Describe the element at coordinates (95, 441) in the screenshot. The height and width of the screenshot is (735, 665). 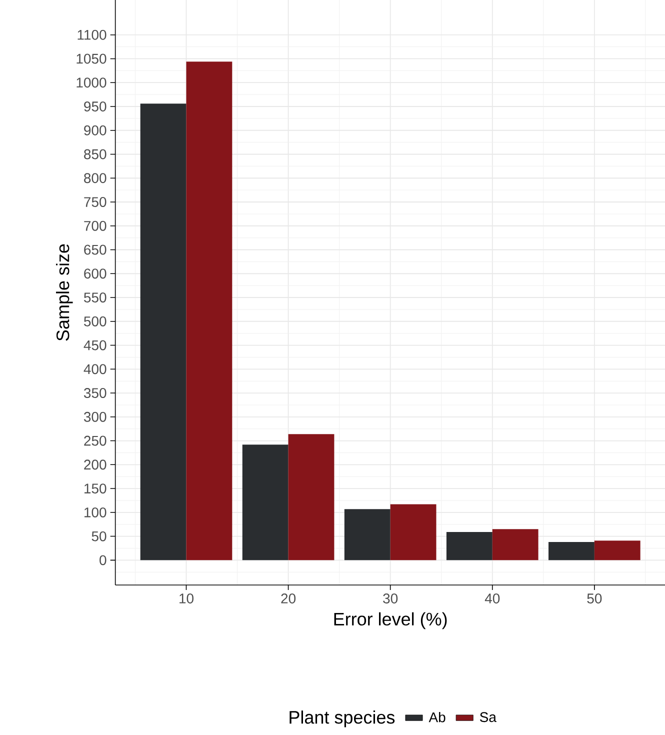
I see `y-tick-label: 250` at that location.